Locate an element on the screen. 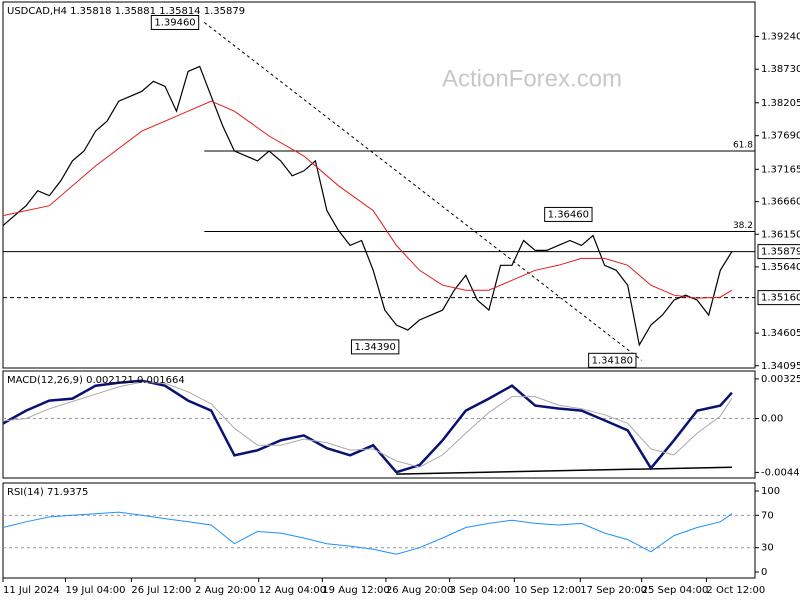 This screenshot has width=800, height=600. pane-title: MACD(12,26,9) 0.002121 0.001664 is located at coordinates (96, 380).